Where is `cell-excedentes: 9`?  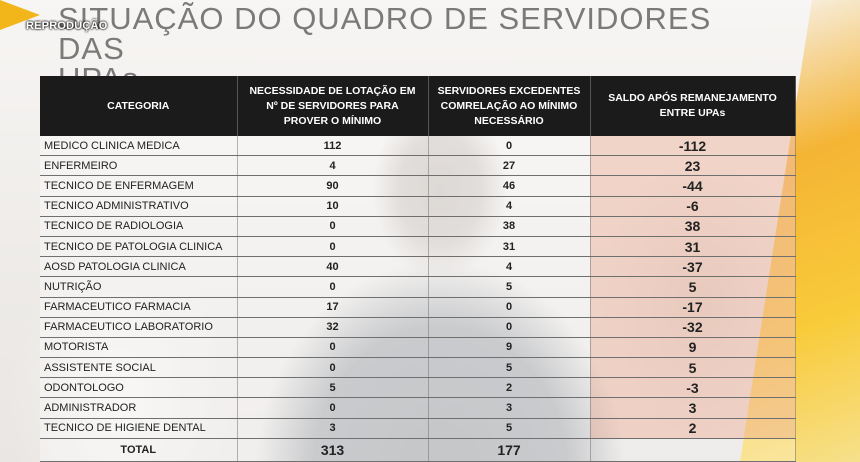 cell-excedentes: 9 is located at coordinates (509, 348).